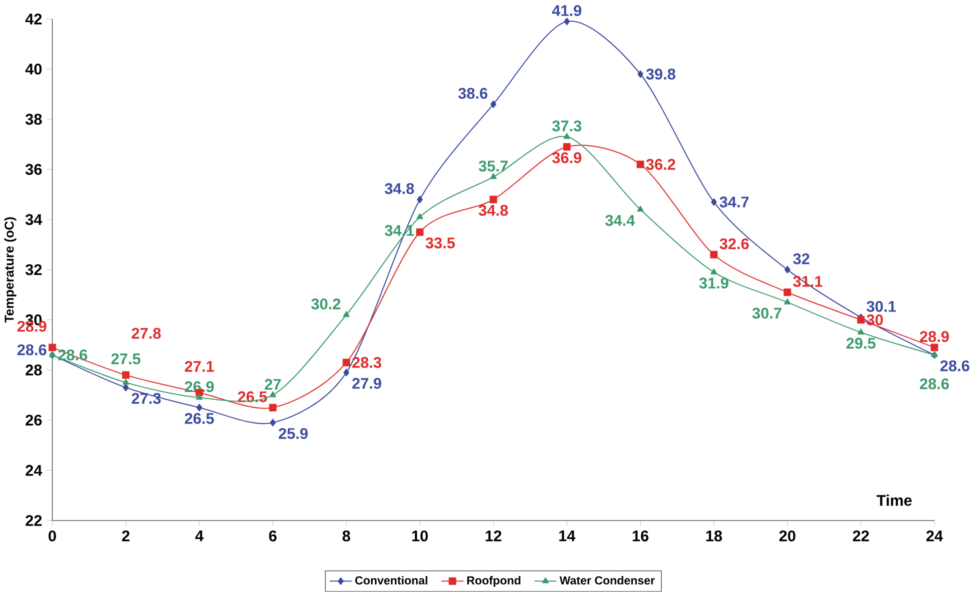 The height and width of the screenshot is (592, 975). I want to click on data-label: 27.9, so click(367, 383).